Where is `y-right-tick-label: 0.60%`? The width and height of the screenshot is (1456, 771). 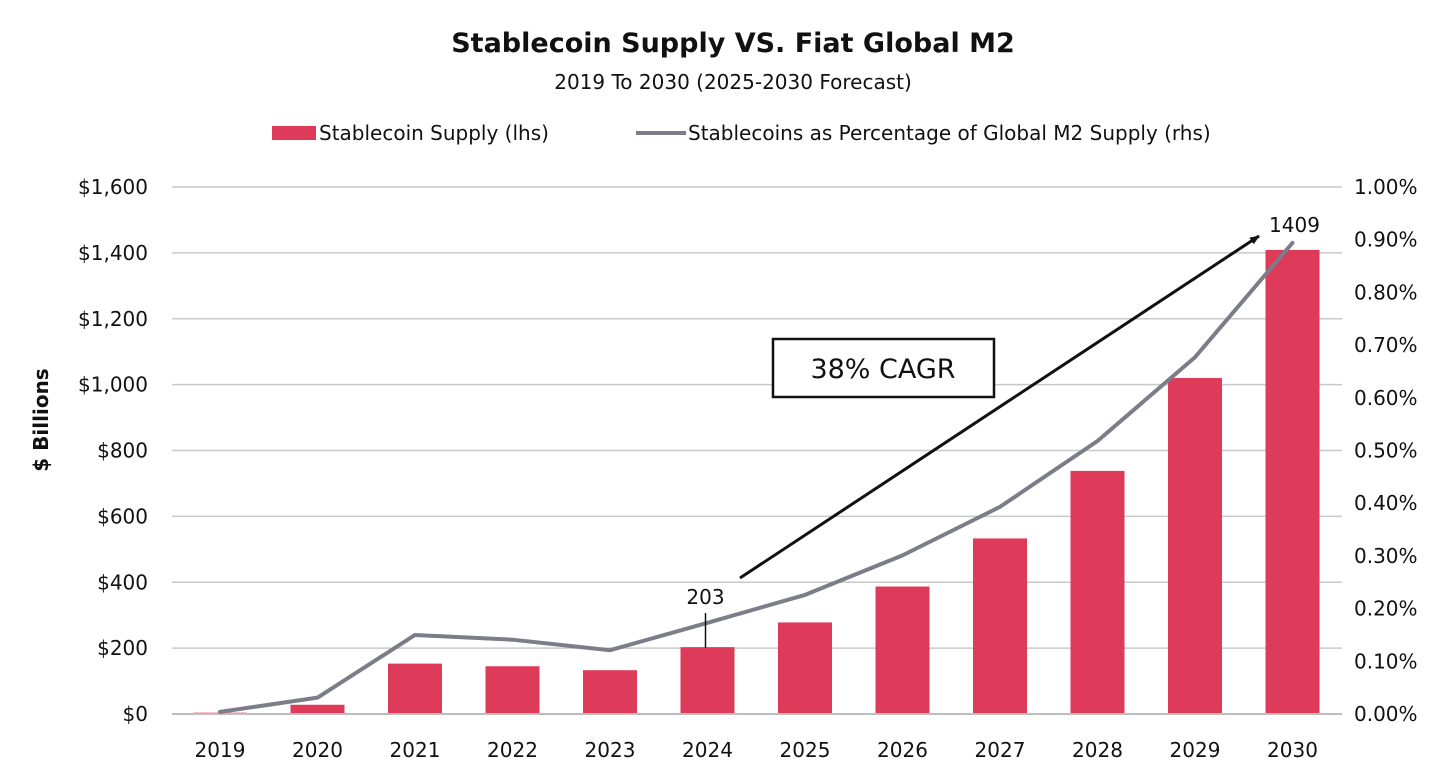 y-right-tick-label: 0.60% is located at coordinates (1386, 398).